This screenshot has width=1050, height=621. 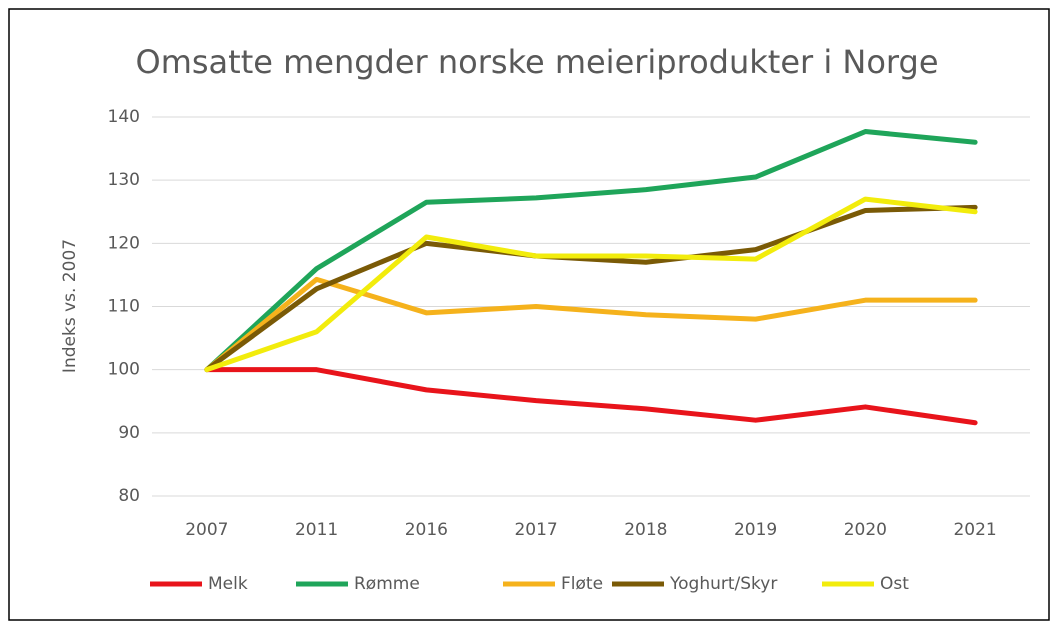 What do you see at coordinates (124, 180) in the screenshot?
I see `y-tick-label: 130` at bounding box center [124, 180].